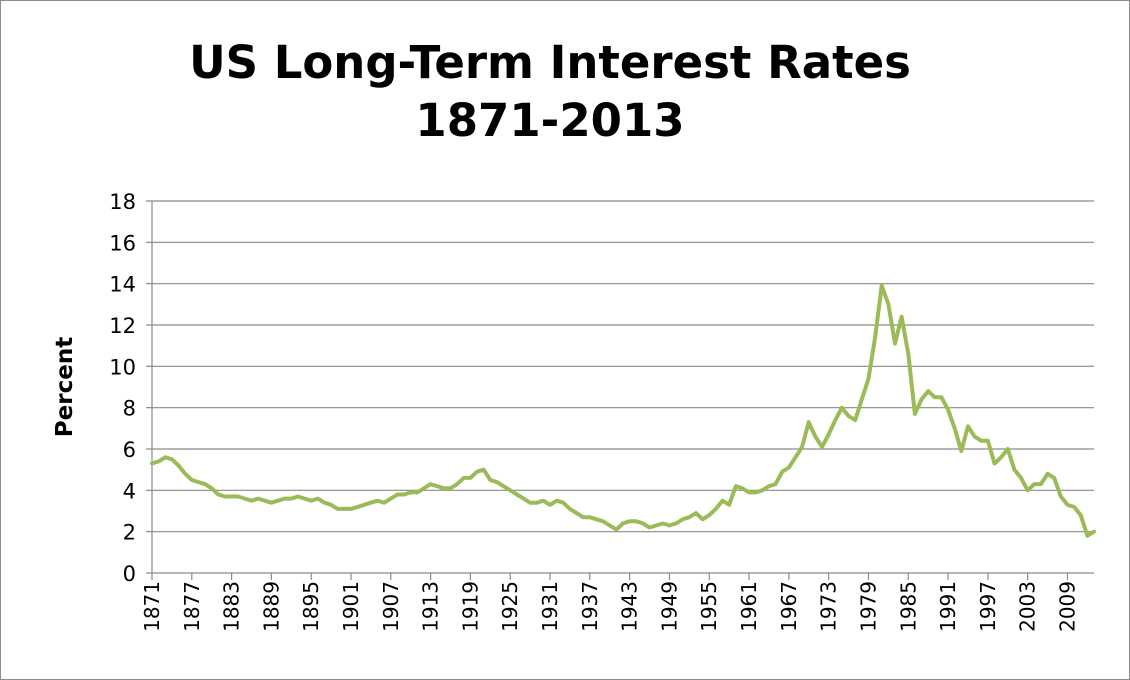 Image resolution: width=1130 pixels, height=680 pixels. What do you see at coordinates (789, 606) in the screenshot?
I see `x-tick-label: 1967` at bounding box center [789, 606].